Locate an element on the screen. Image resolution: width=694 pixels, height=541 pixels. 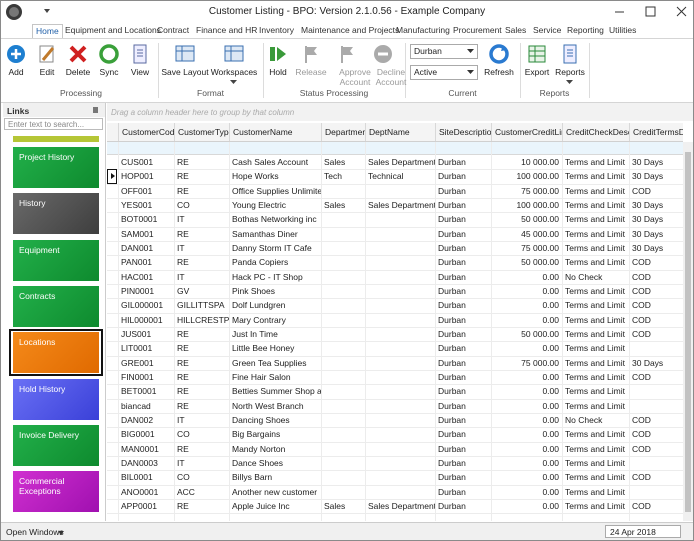
grid-cell: Mary Contrary is located at coordinates (259, 319).